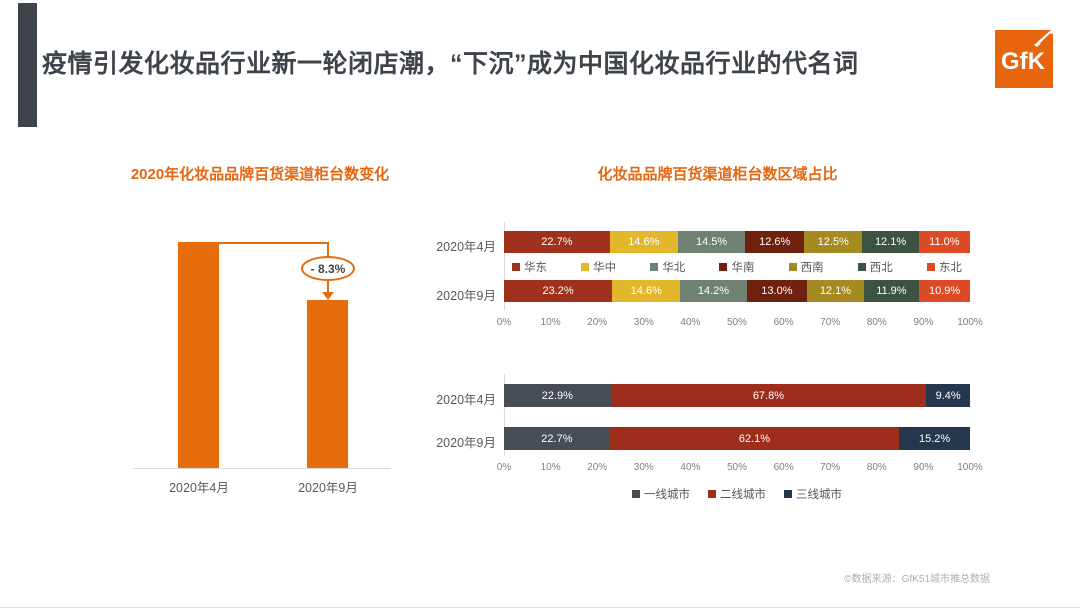  I want to click on tier-row-label-apr: 2020年4月, so click(466, 400).